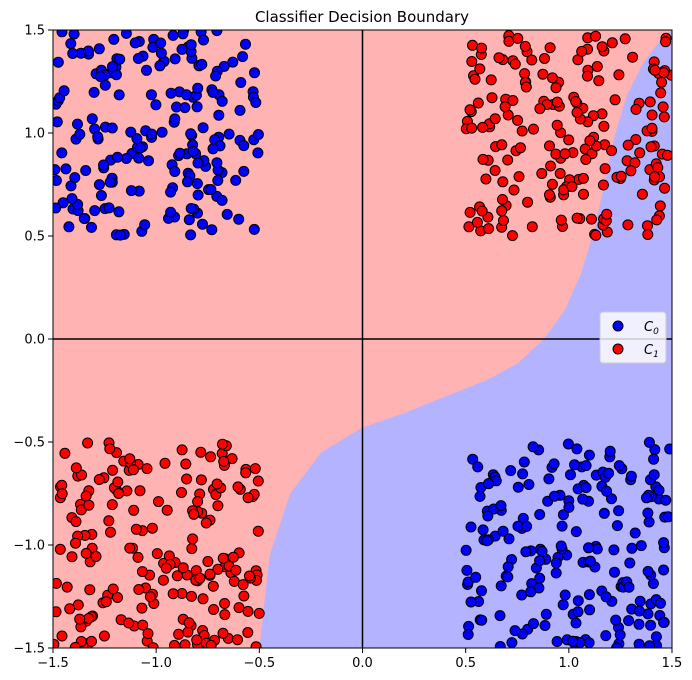  What do you see at coordinates (362, 663) in the screenshot?
I see `x-tick-label: 0.0` at bounding box center [362, 663].